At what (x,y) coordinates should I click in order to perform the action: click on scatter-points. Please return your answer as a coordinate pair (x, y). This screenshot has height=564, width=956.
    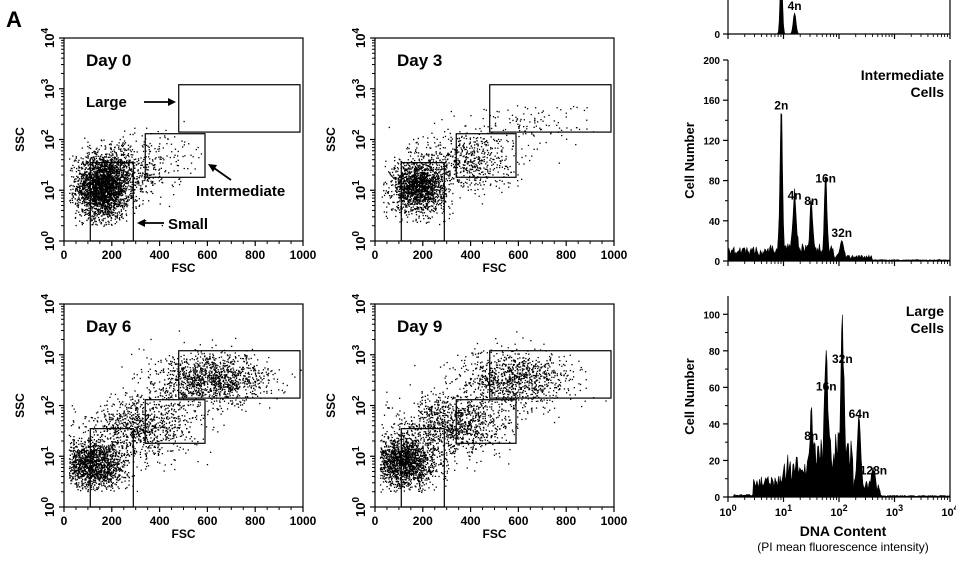
    Looking at the image, I should click on (136, 173).